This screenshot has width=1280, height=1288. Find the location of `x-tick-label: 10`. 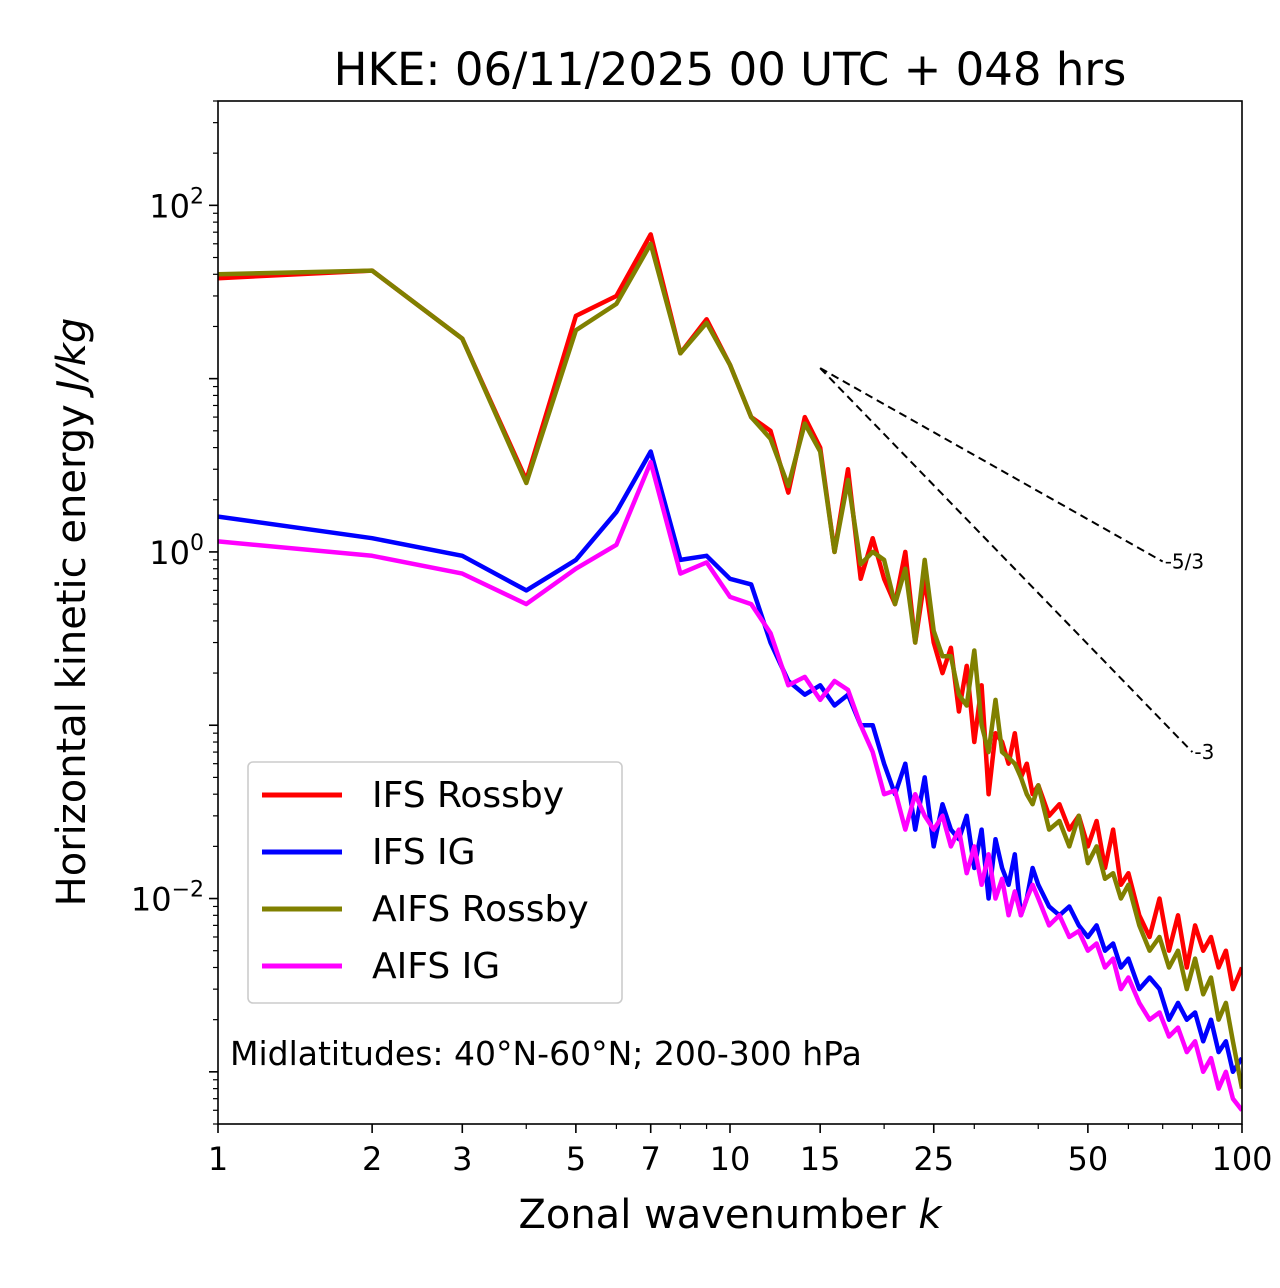

x-tick-label: 10 is located at coordinates (730, 1159).